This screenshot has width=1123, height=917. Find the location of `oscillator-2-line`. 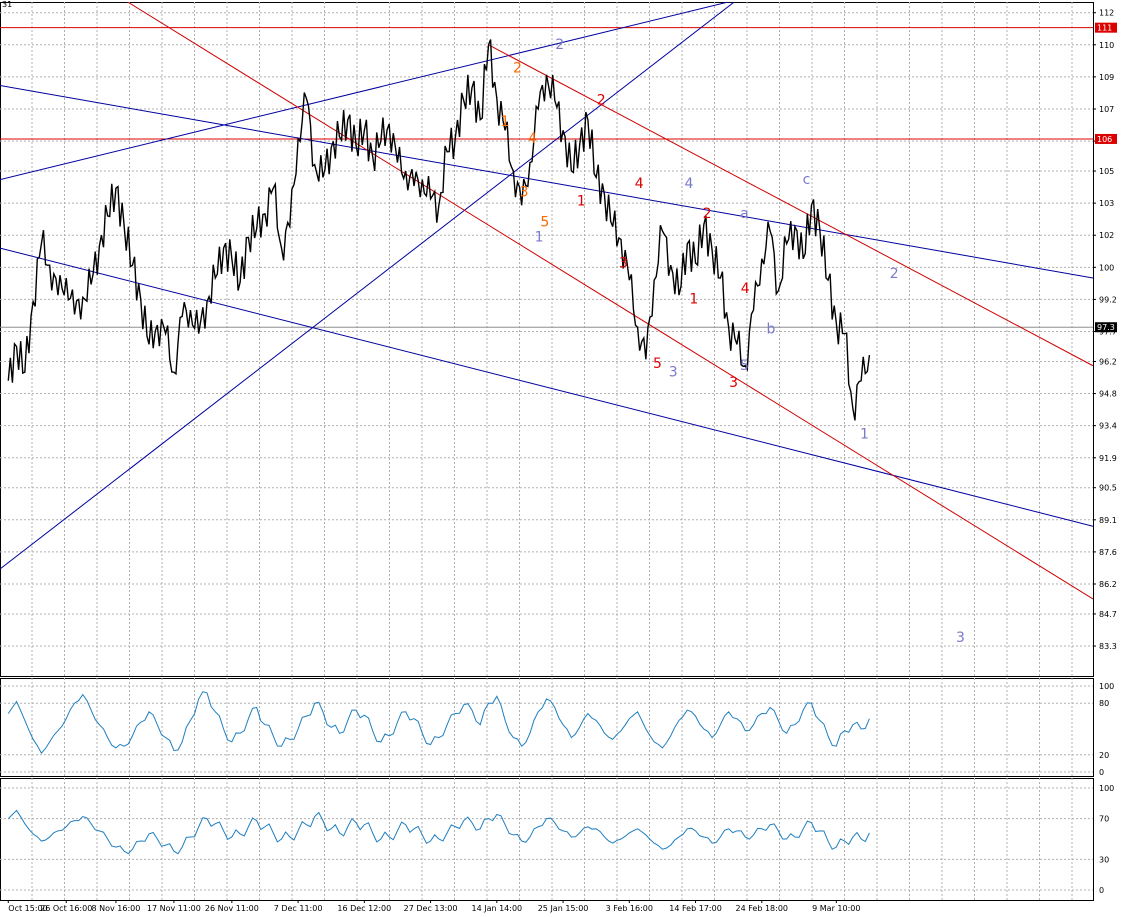

oscillator-2-line is located at coordinates (438, 832).